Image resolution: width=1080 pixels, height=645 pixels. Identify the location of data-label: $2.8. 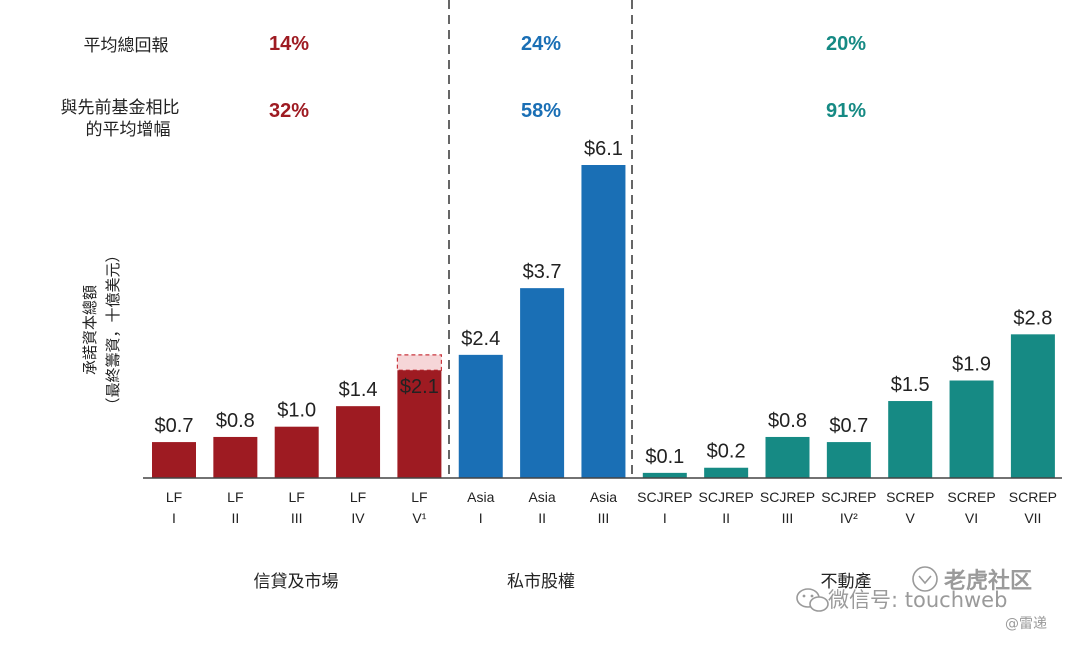
(1032, 318).